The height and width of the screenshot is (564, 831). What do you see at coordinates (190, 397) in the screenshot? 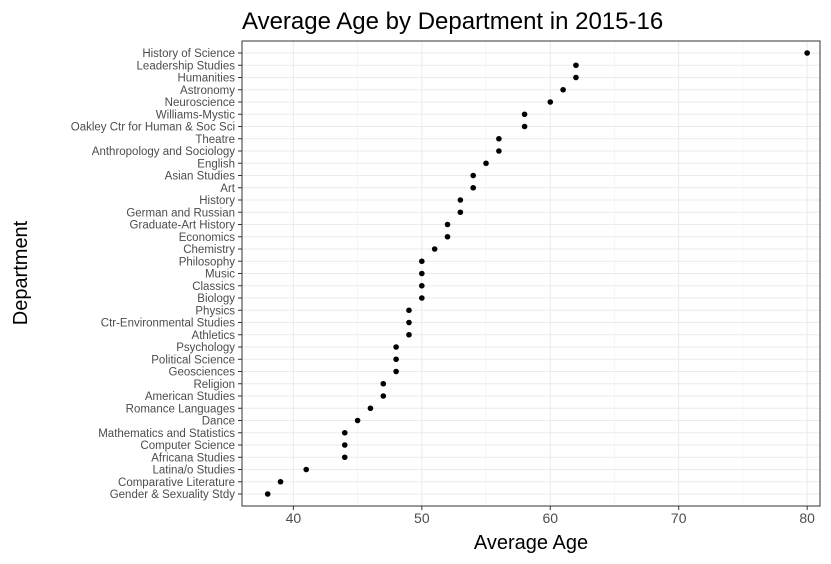
I see `y-tick-label: American Studies` at bounding box center [190, 397].